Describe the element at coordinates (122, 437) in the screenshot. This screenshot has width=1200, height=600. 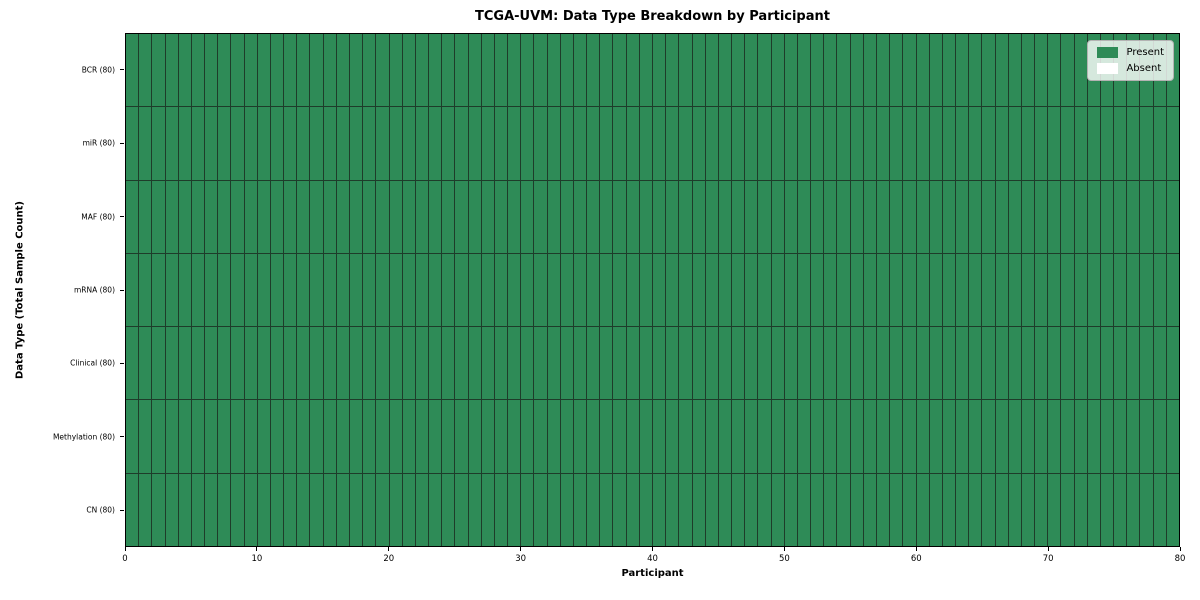
I see `y-tick-mark` at that location.